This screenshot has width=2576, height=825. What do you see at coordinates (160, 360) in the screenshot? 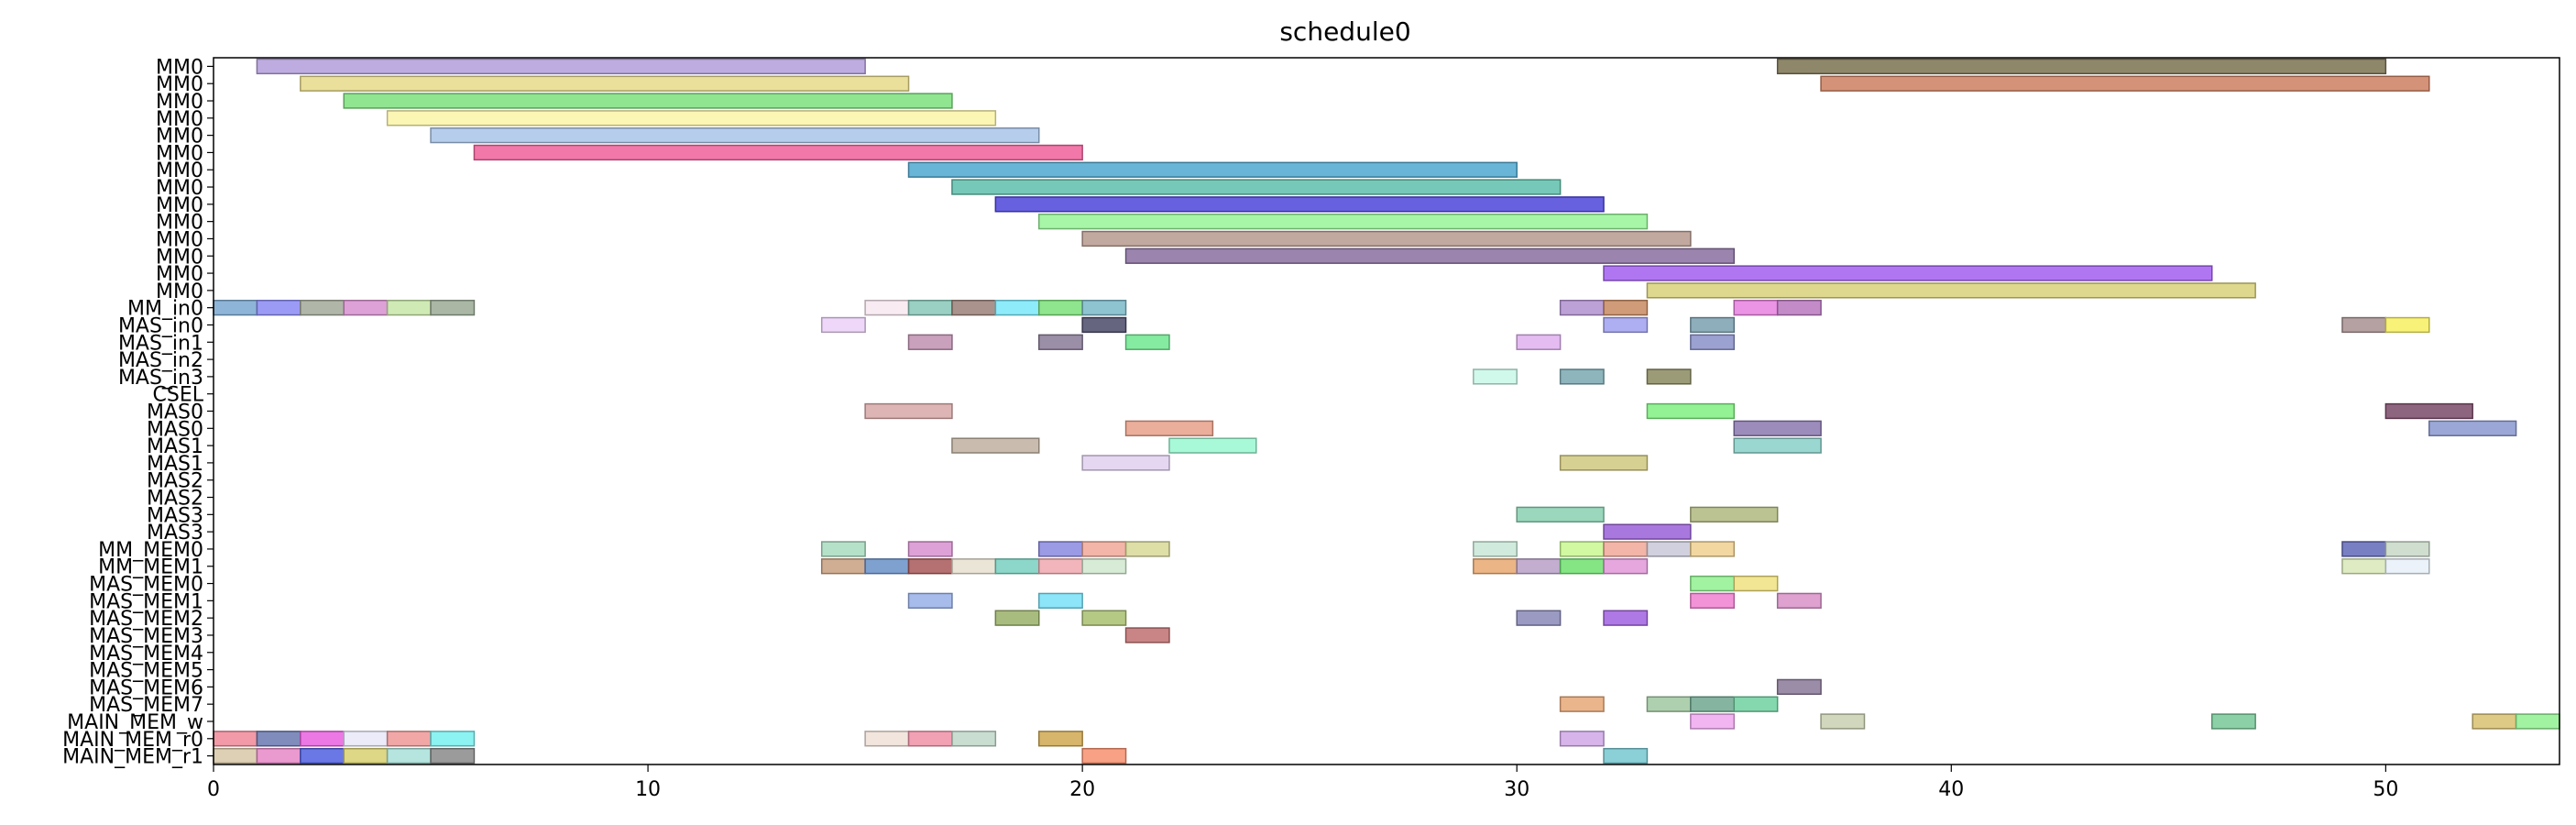
I see `y-tick-label: MAS_in2` at bounding box center [160, 360].